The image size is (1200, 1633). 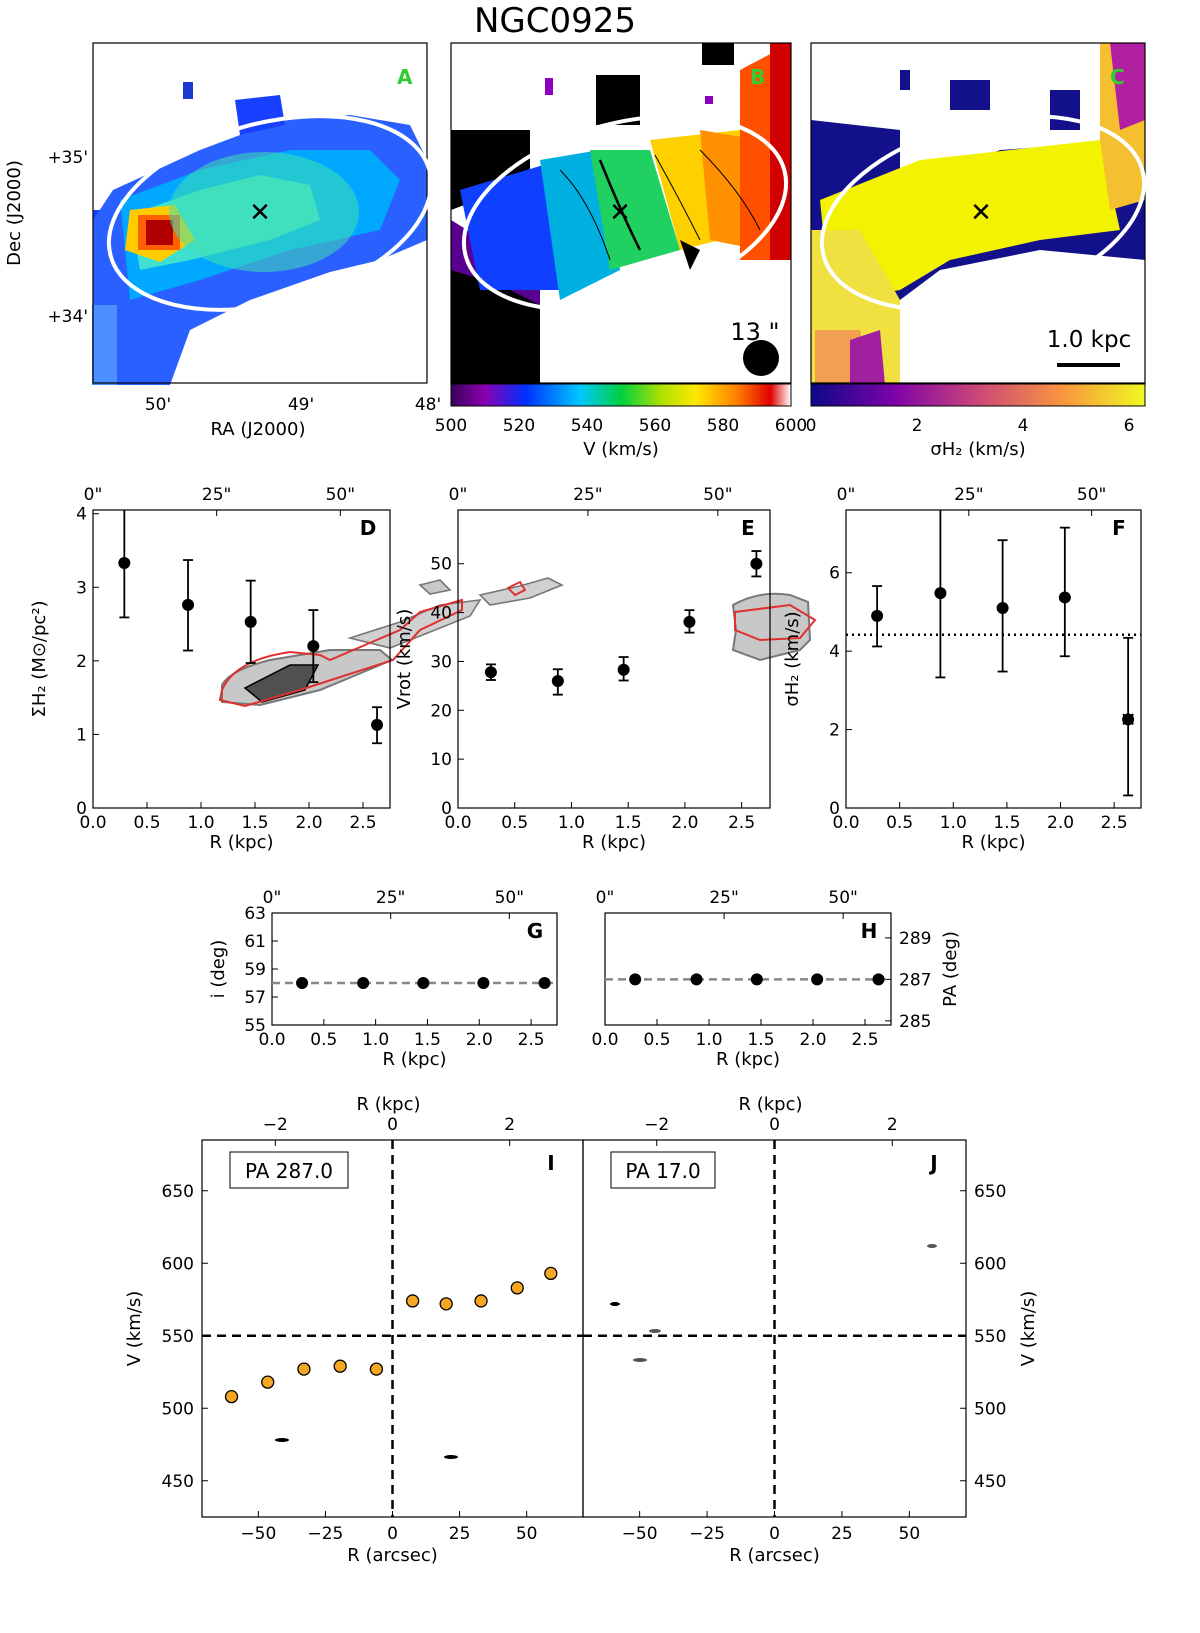 I want to click on pv-I-xtick-label: −50, so click(x=258, y=1534).